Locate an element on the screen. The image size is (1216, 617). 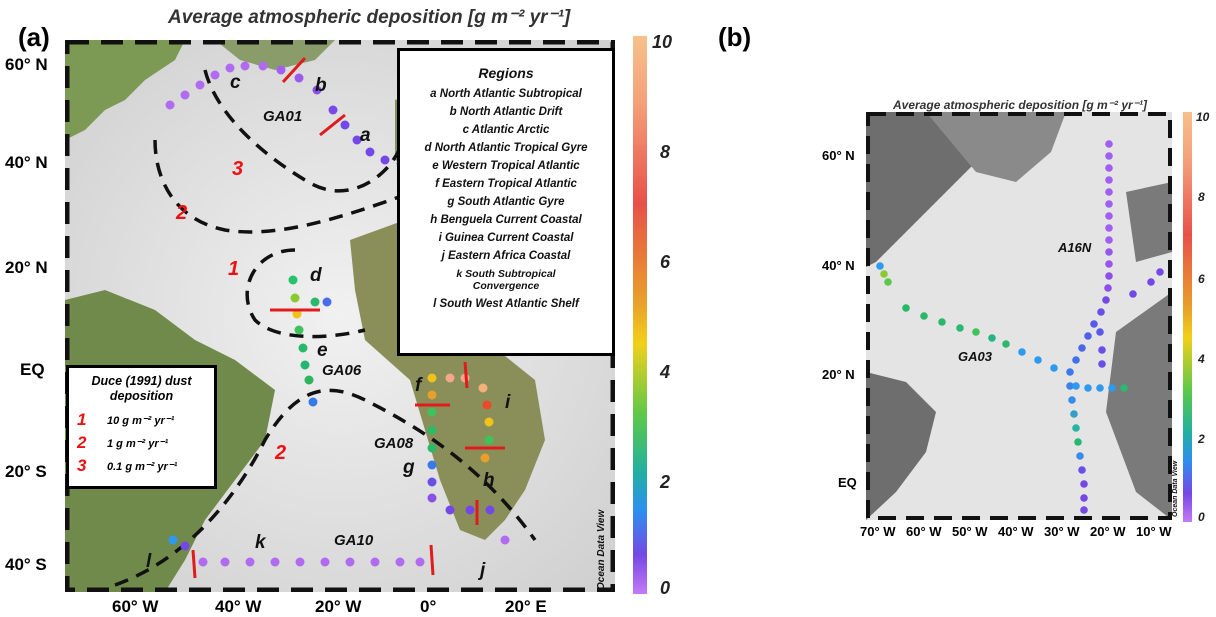
duce-row: 3 0.1 g m⁻² yr⁻¹ is located at coordinates (145, 466).